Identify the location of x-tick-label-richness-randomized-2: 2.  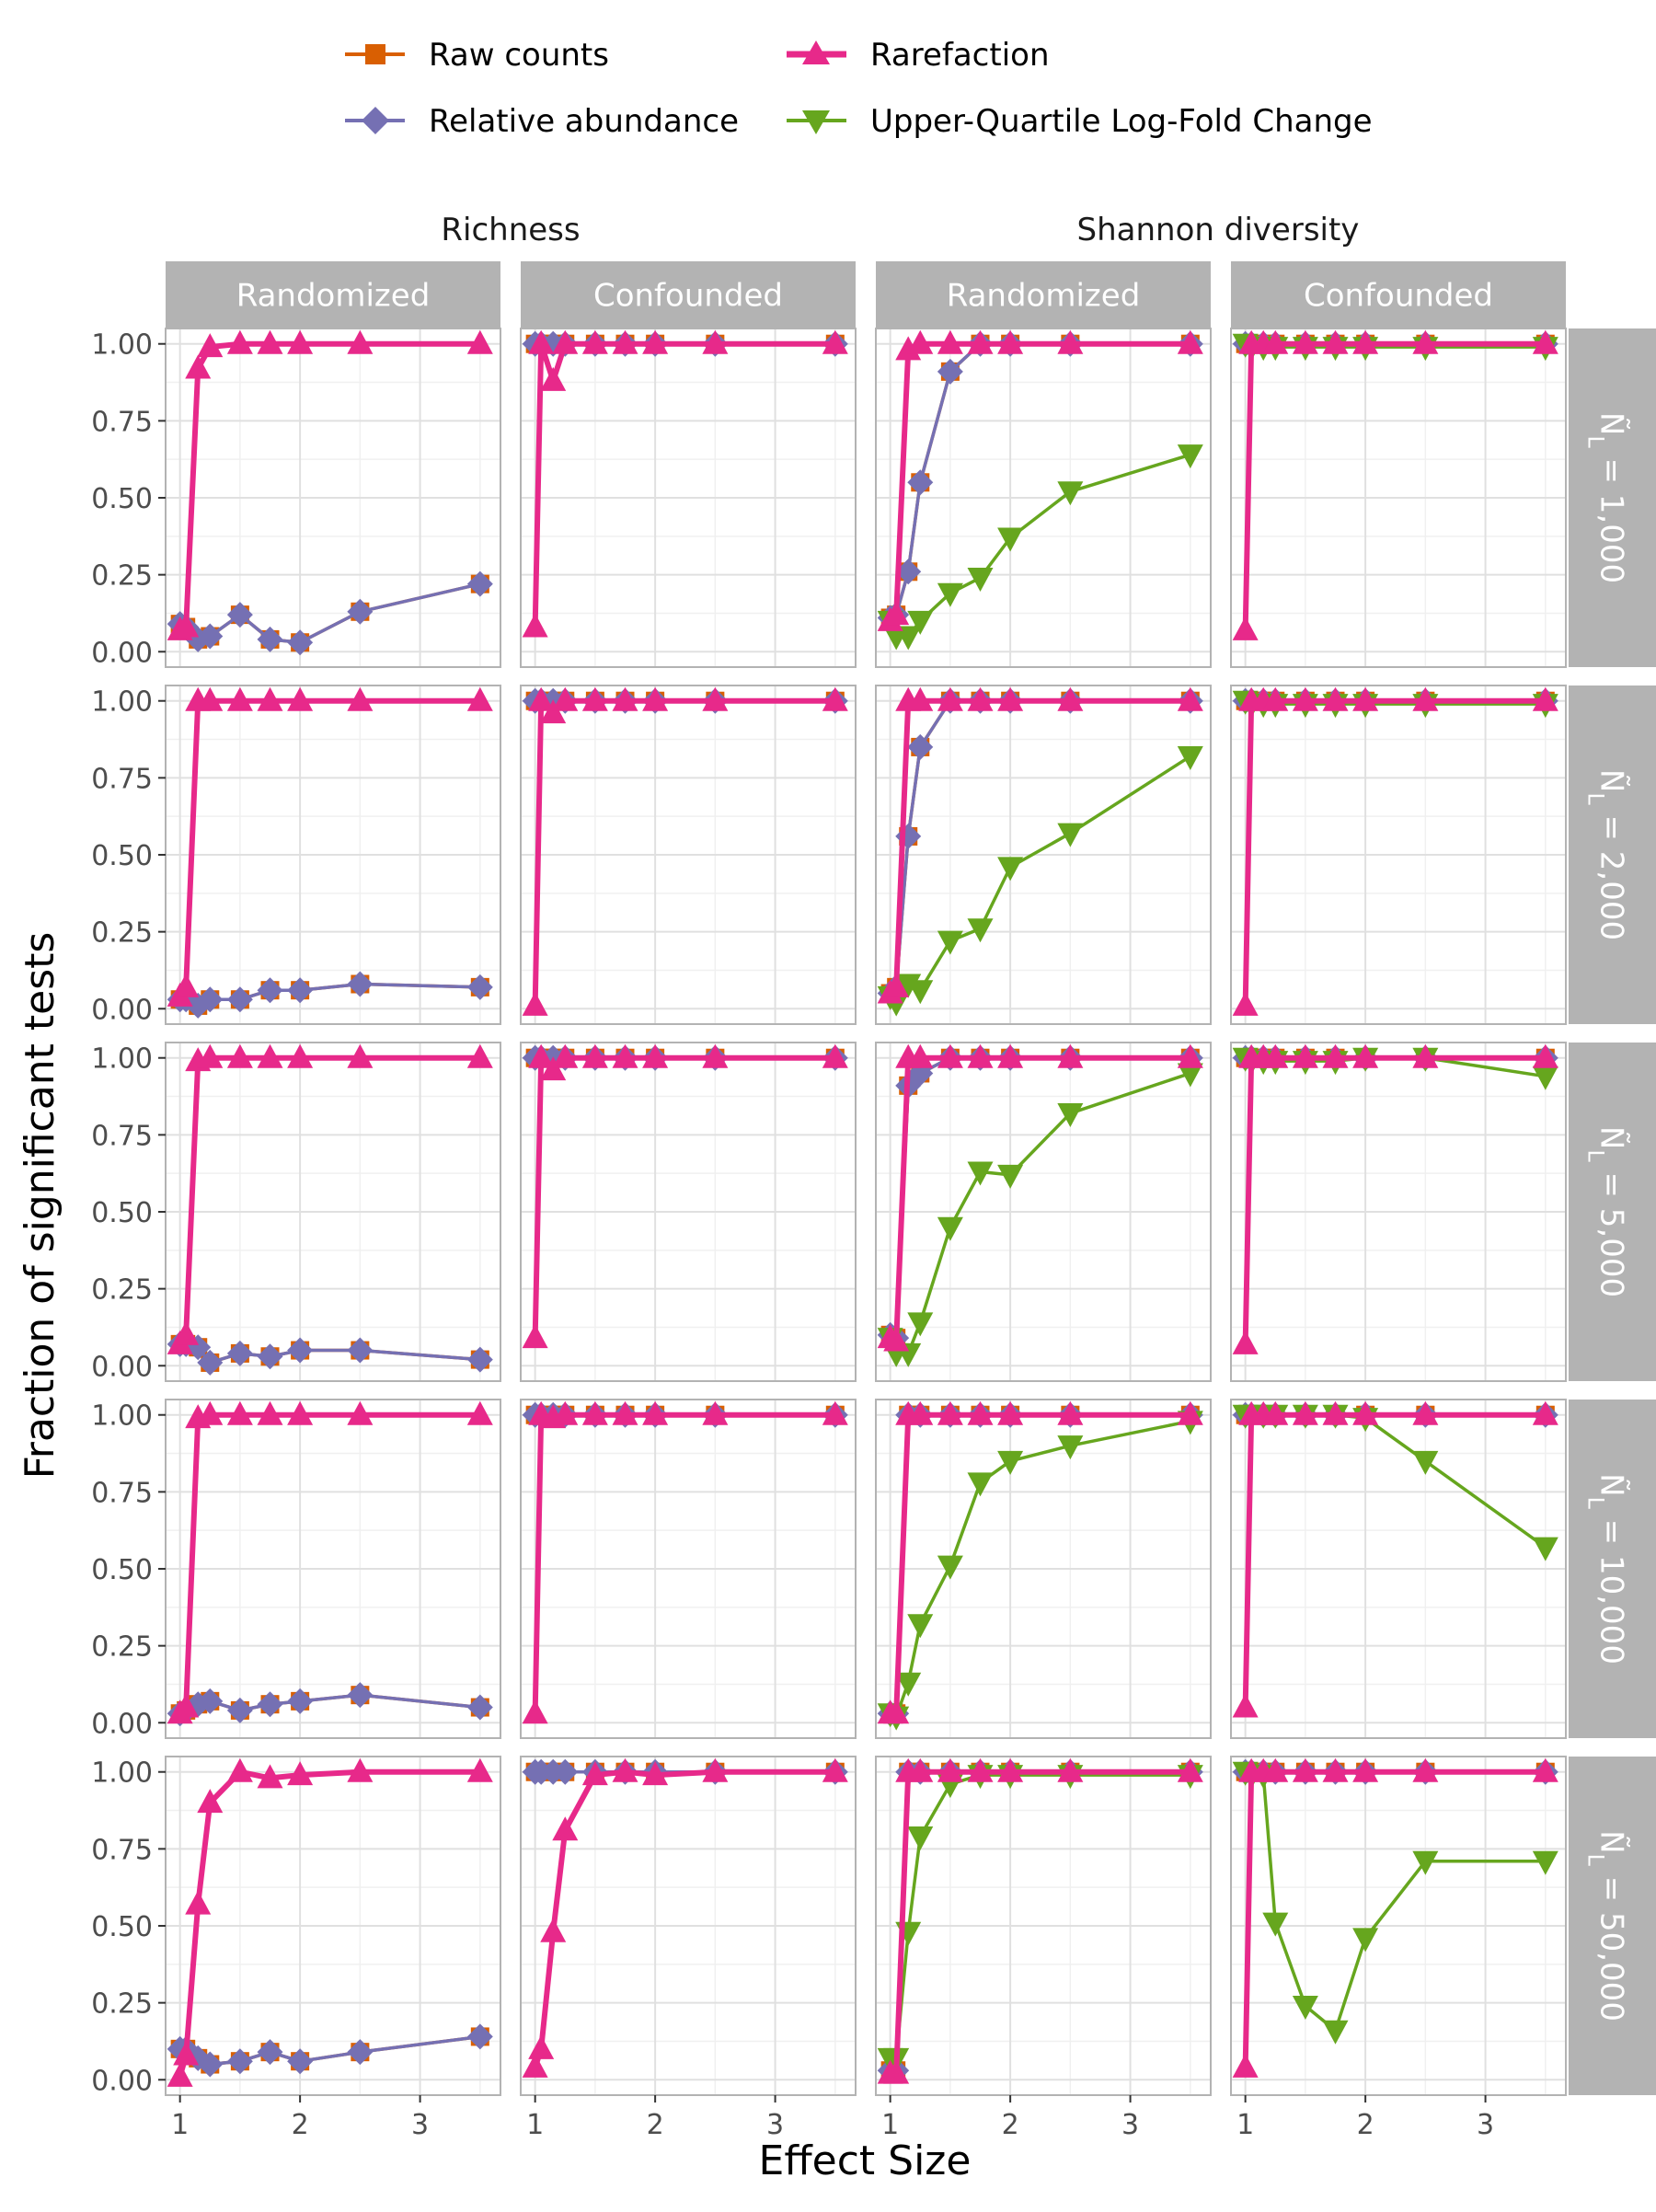
(300, 2125).